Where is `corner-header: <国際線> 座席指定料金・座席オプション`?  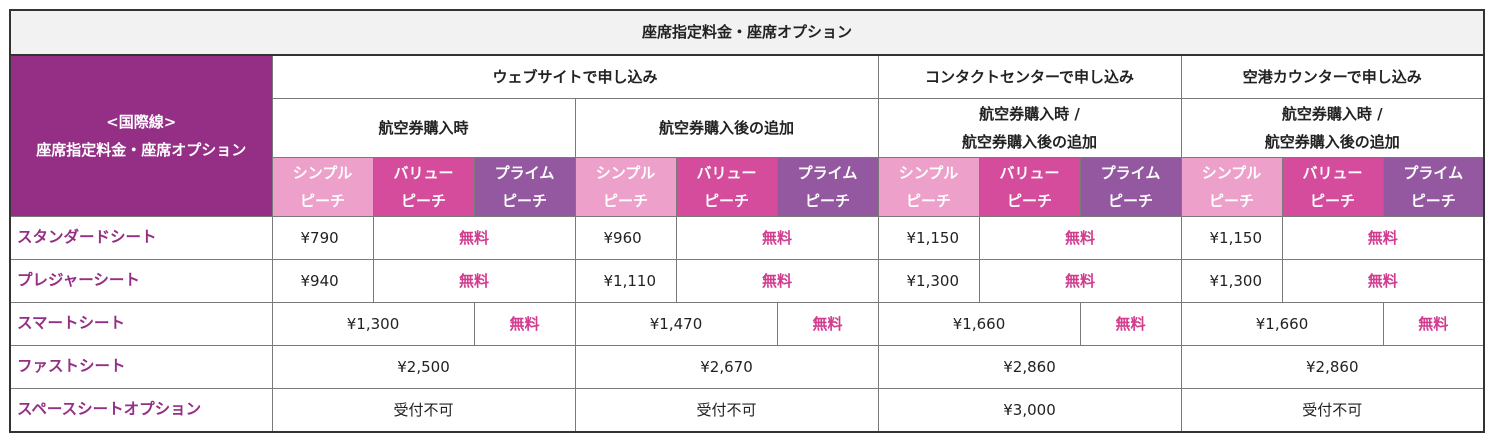
corner-header: <国際線> 座席指定料金・座席オプション is located at coordinates (141, 135).